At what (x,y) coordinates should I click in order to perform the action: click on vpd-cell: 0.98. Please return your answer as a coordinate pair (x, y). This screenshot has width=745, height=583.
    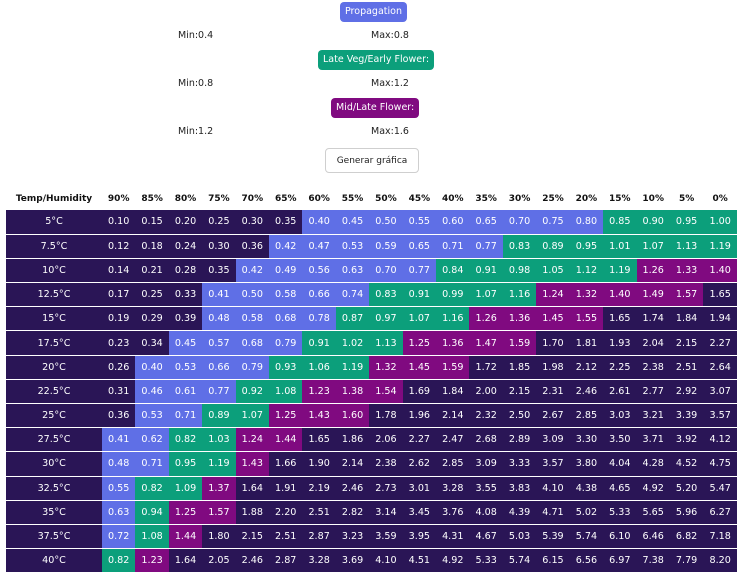
    Looking at the image, I should click on (519, 271).